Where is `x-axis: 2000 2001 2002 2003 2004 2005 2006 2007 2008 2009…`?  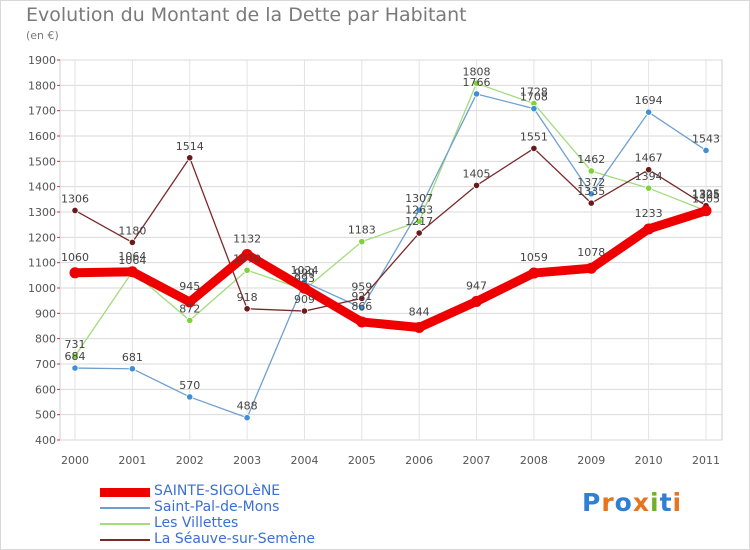 x-axis: 2000 2001 2002 2003 2004 2005 2006 2007 2008 2009… is located at coordinates (390, 460).